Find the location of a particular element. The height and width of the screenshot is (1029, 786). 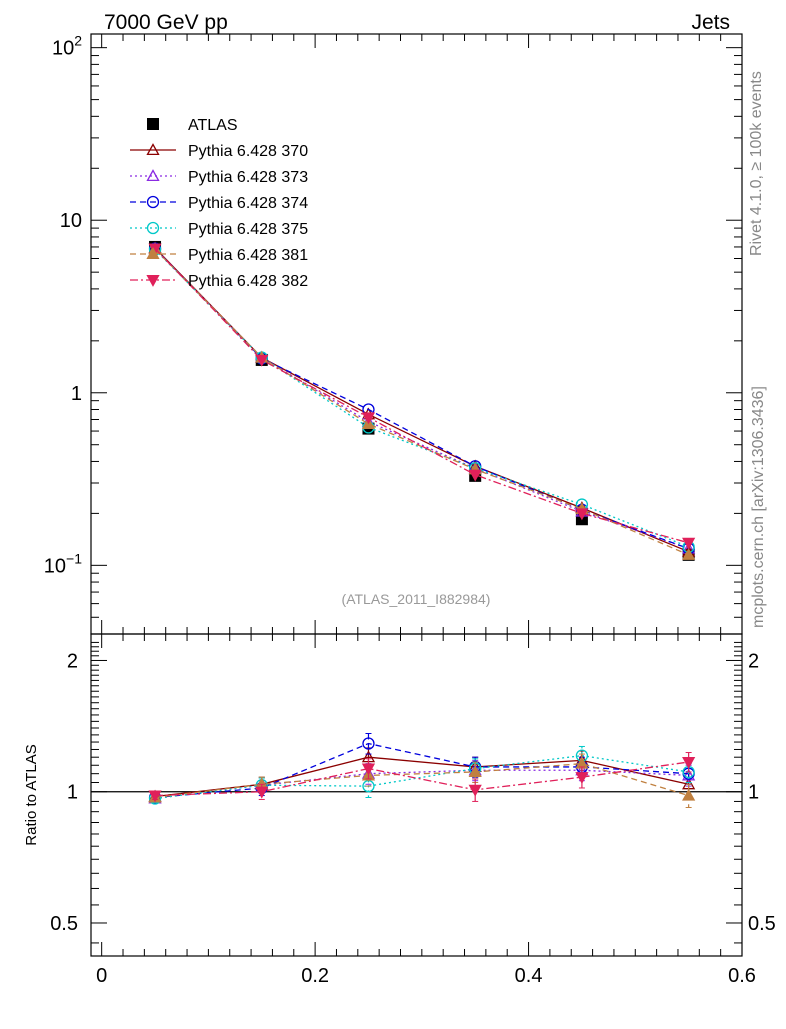

legend-label-2: Pythia 6.428 374 is located at coordinates (248, 203).